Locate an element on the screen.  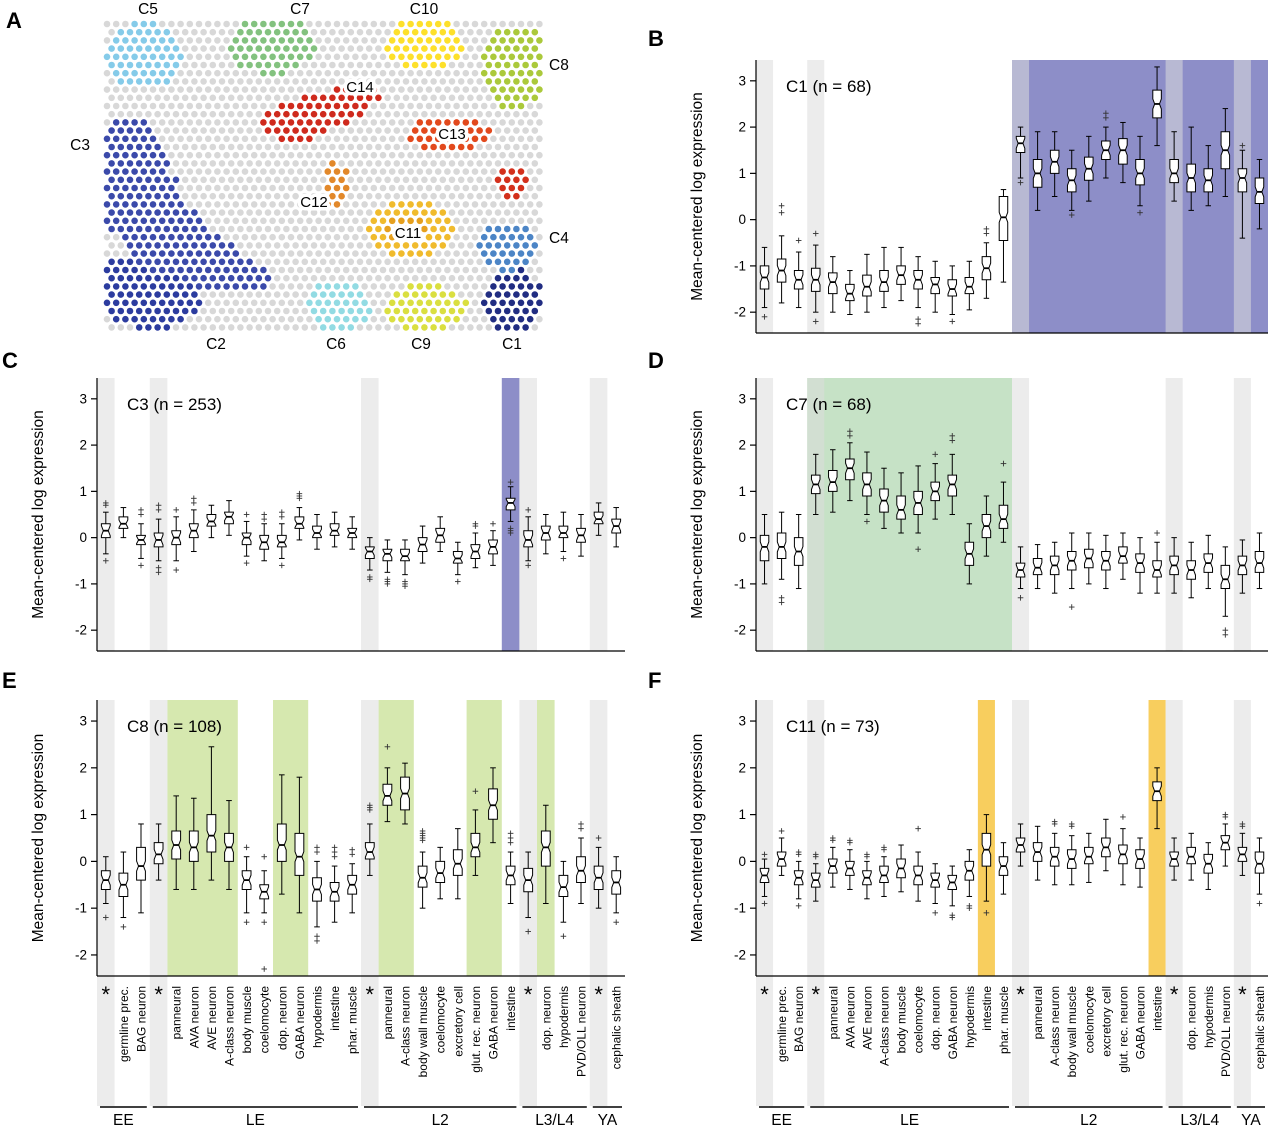
panel-letter-a: A is located at coordinates (14, 20).